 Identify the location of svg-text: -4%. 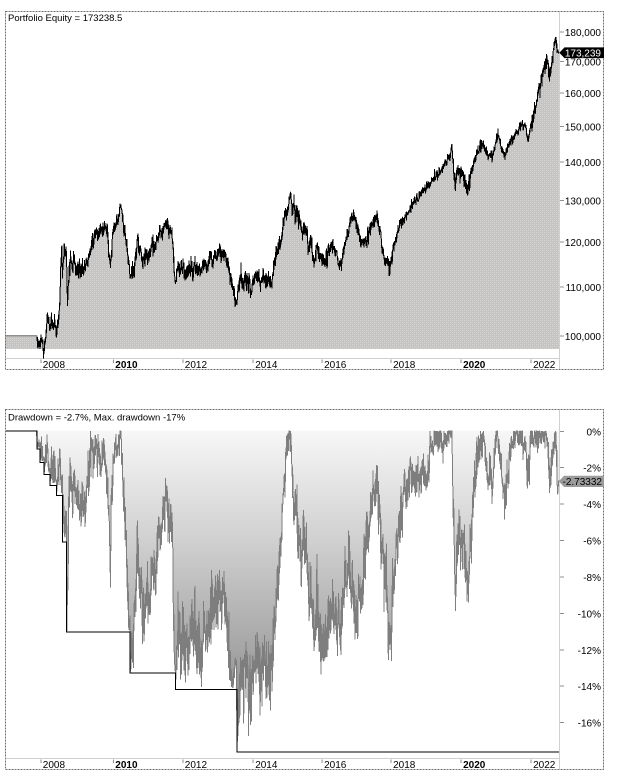
(592, 505).